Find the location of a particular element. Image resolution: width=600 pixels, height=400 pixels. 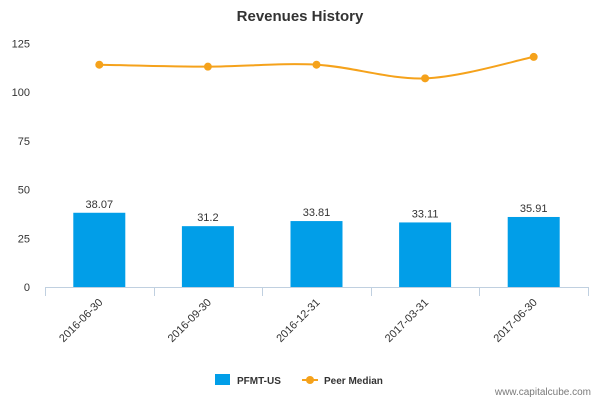

credit-text: www.capitalcube.com is located at coordinates (542, 392).